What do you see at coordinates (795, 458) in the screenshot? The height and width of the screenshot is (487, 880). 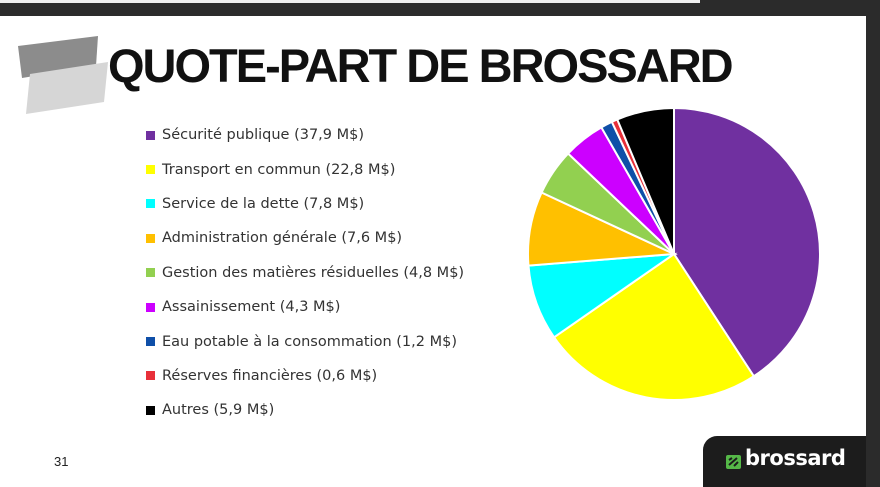 I see `logo-wordmark: brossard` at bounding box center [795, 458].